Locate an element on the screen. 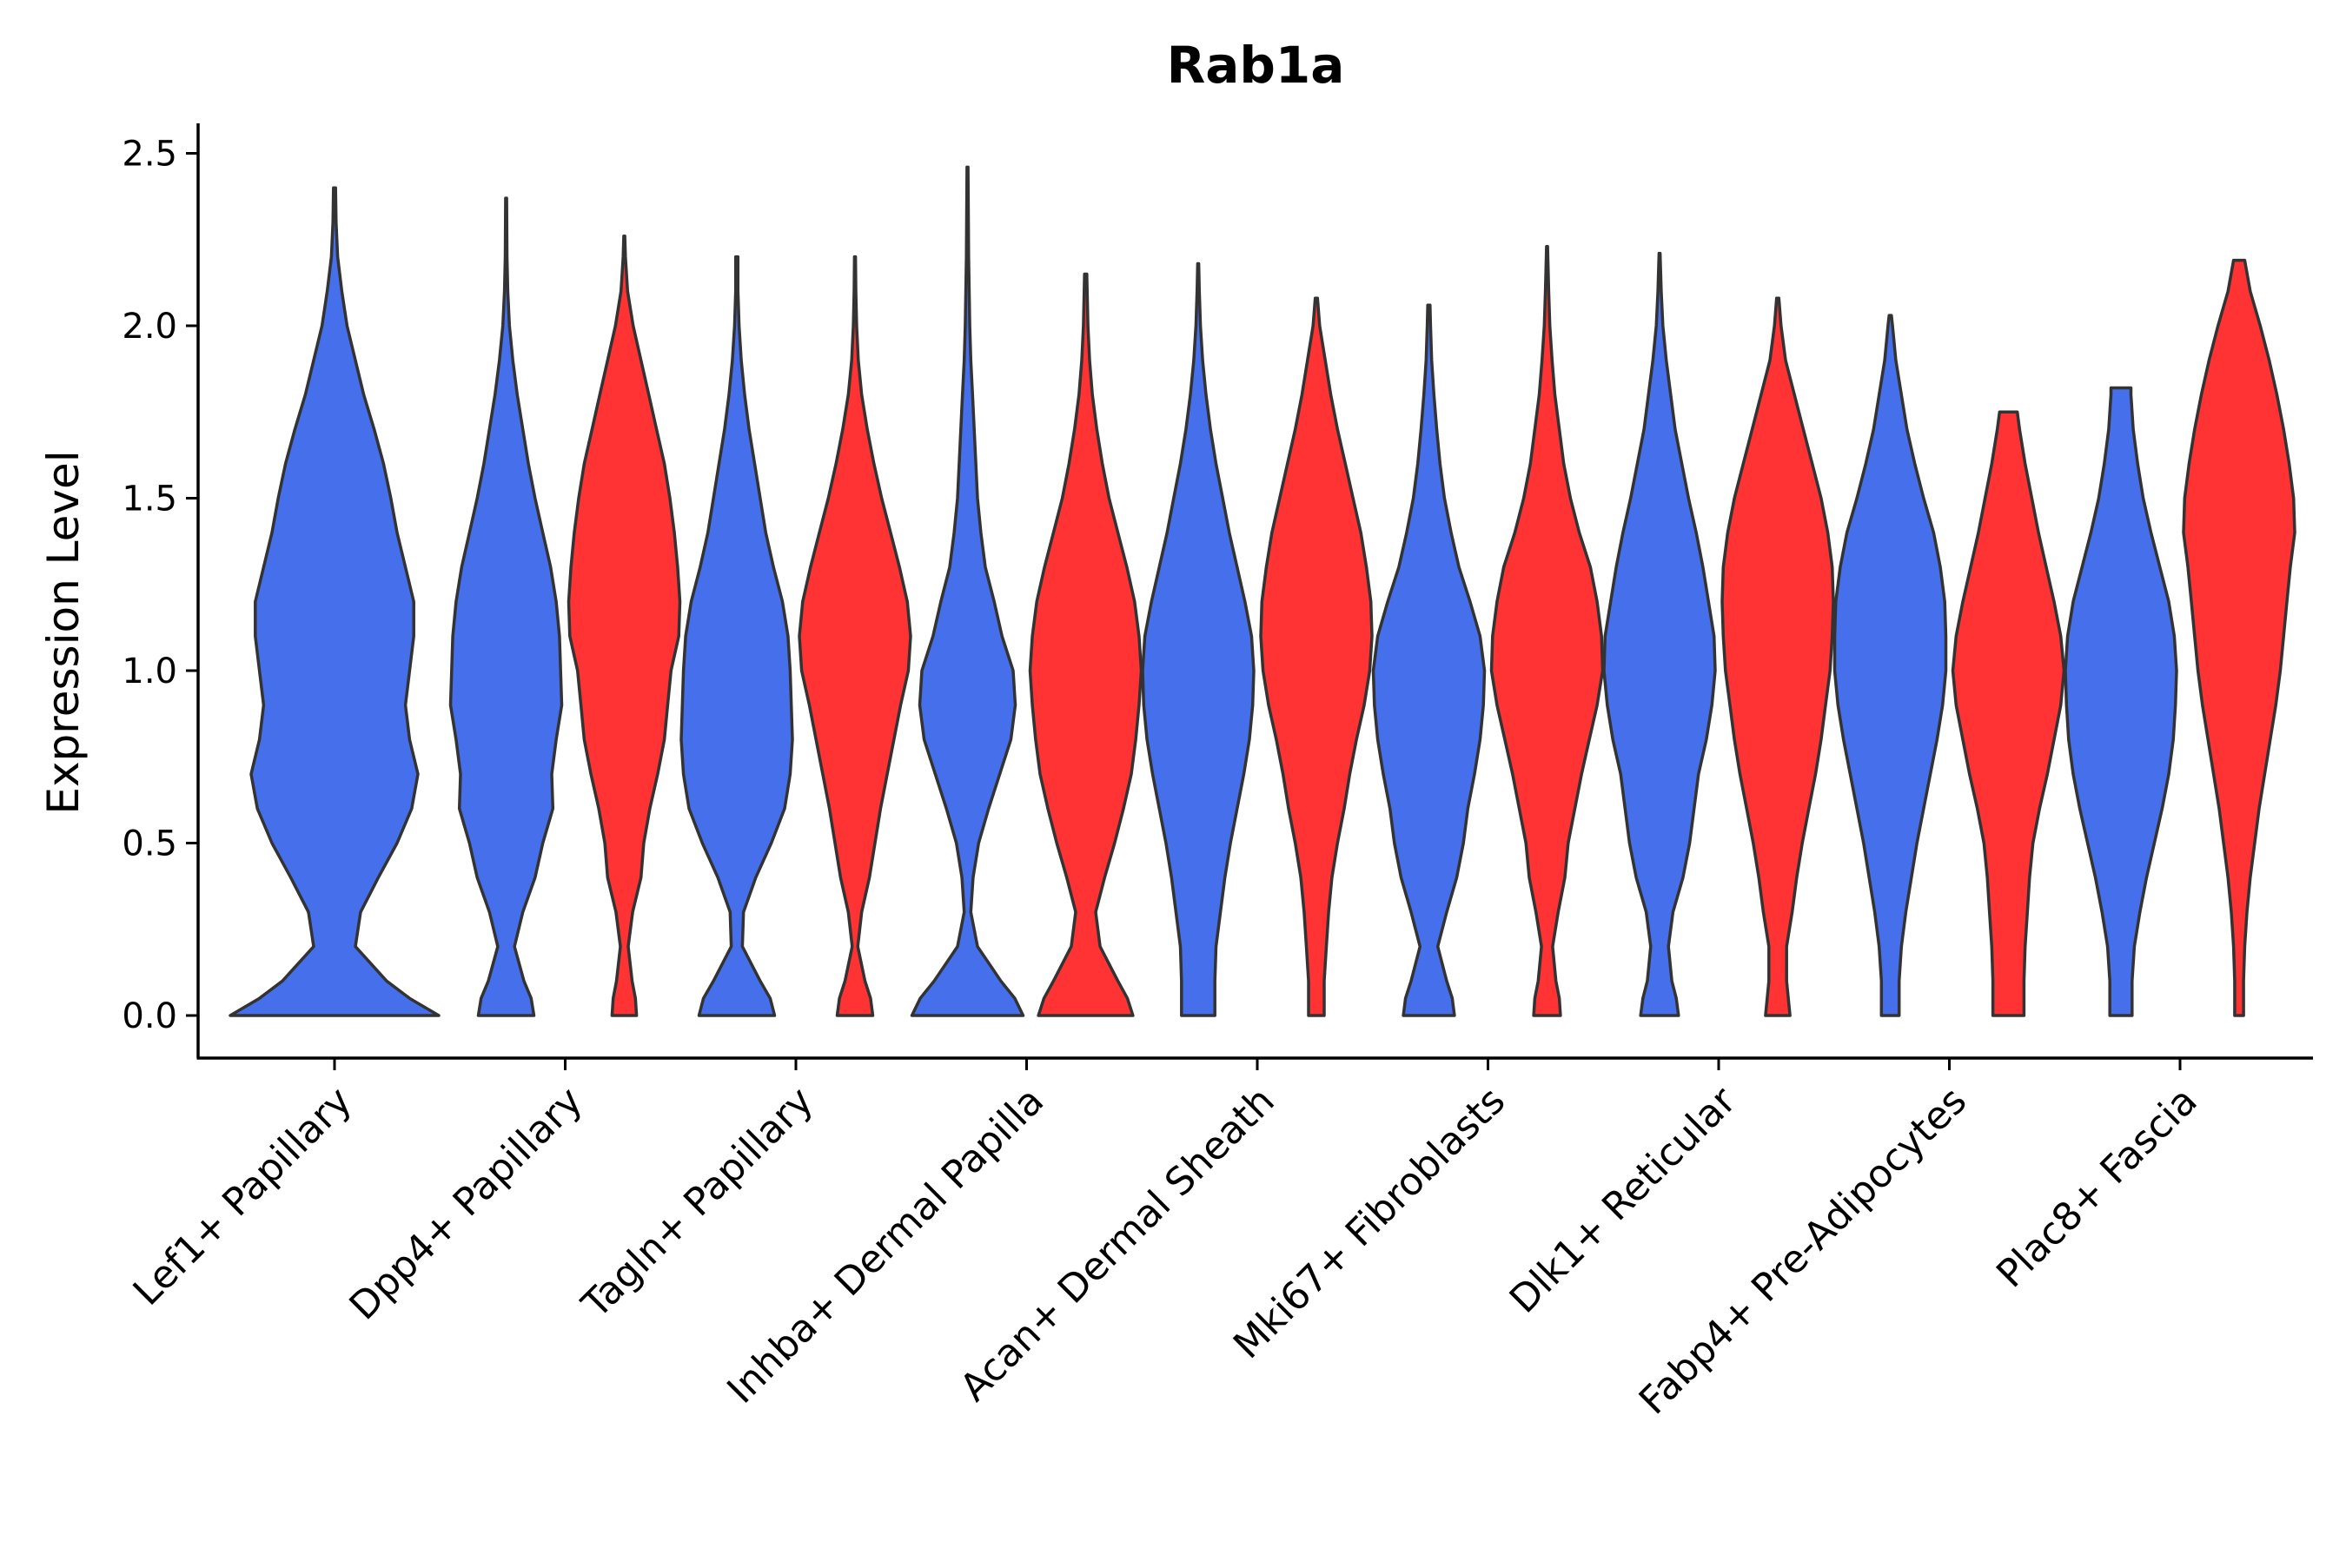 This screenshot has height=1568, width=2346. y-tick-label: 0.5 is located at coordinates (149, 844).